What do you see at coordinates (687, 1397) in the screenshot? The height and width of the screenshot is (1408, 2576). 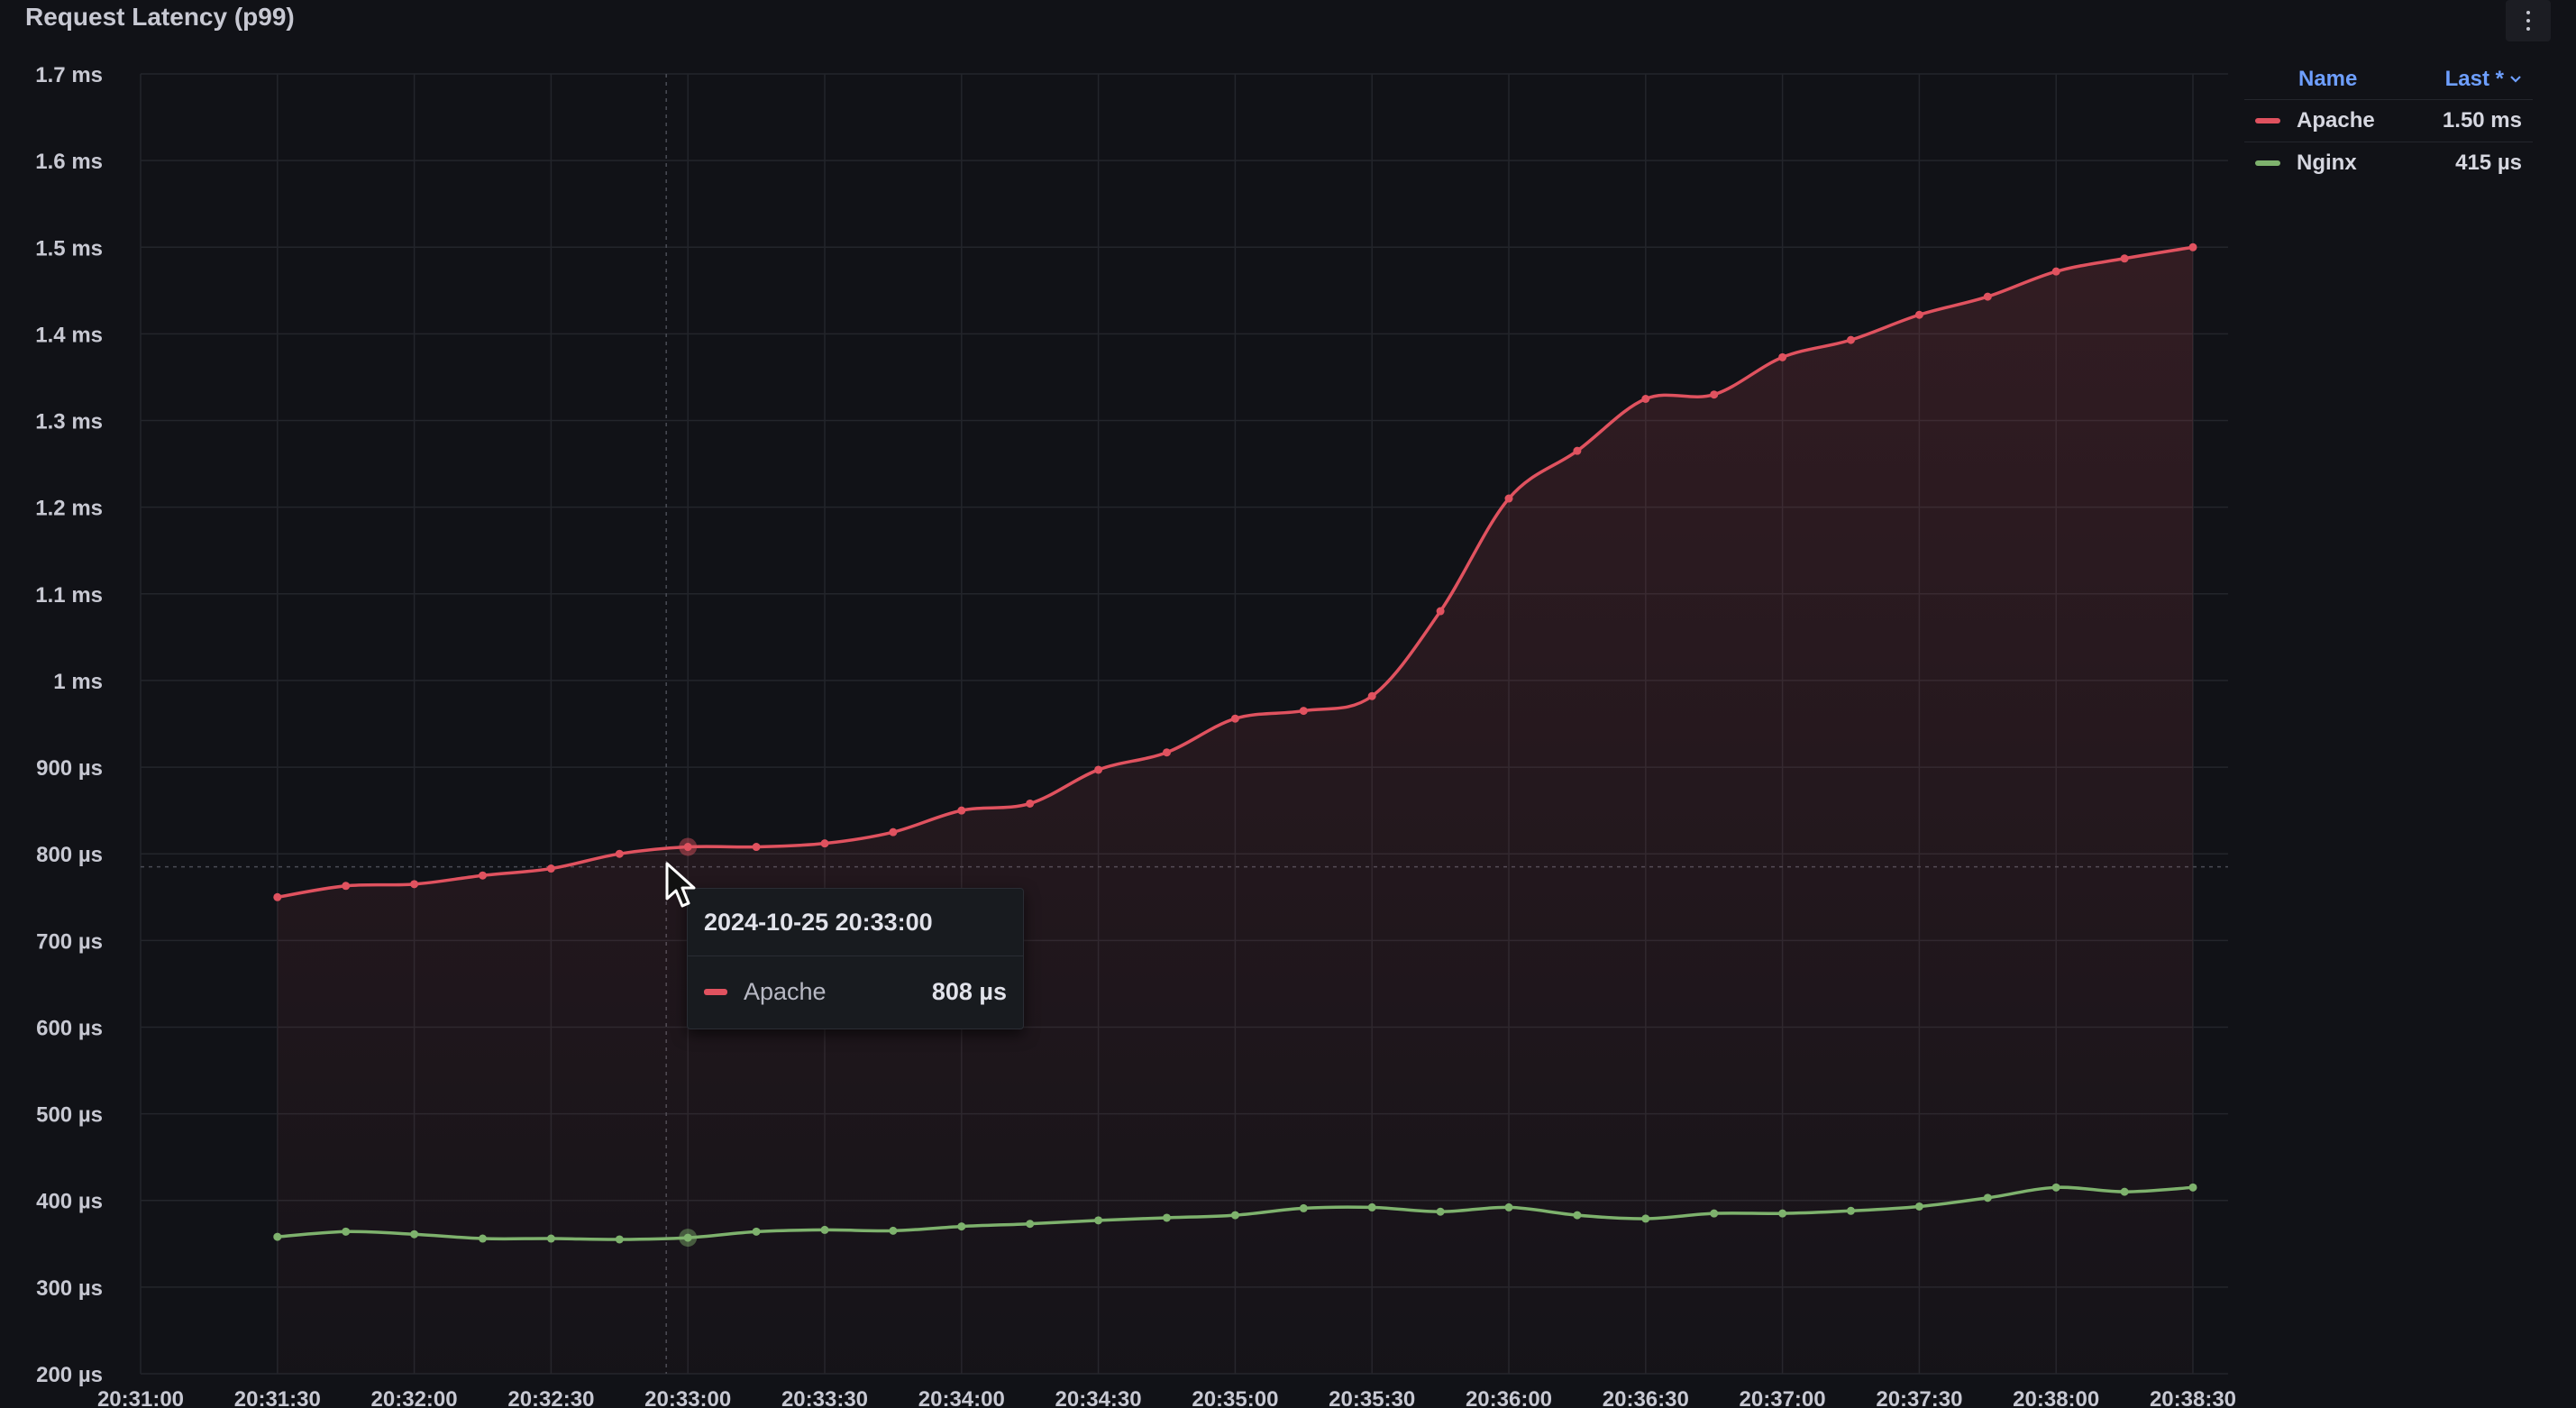 I see `x-tick-label: 20:33:00` at bounding box center [687, 1397].